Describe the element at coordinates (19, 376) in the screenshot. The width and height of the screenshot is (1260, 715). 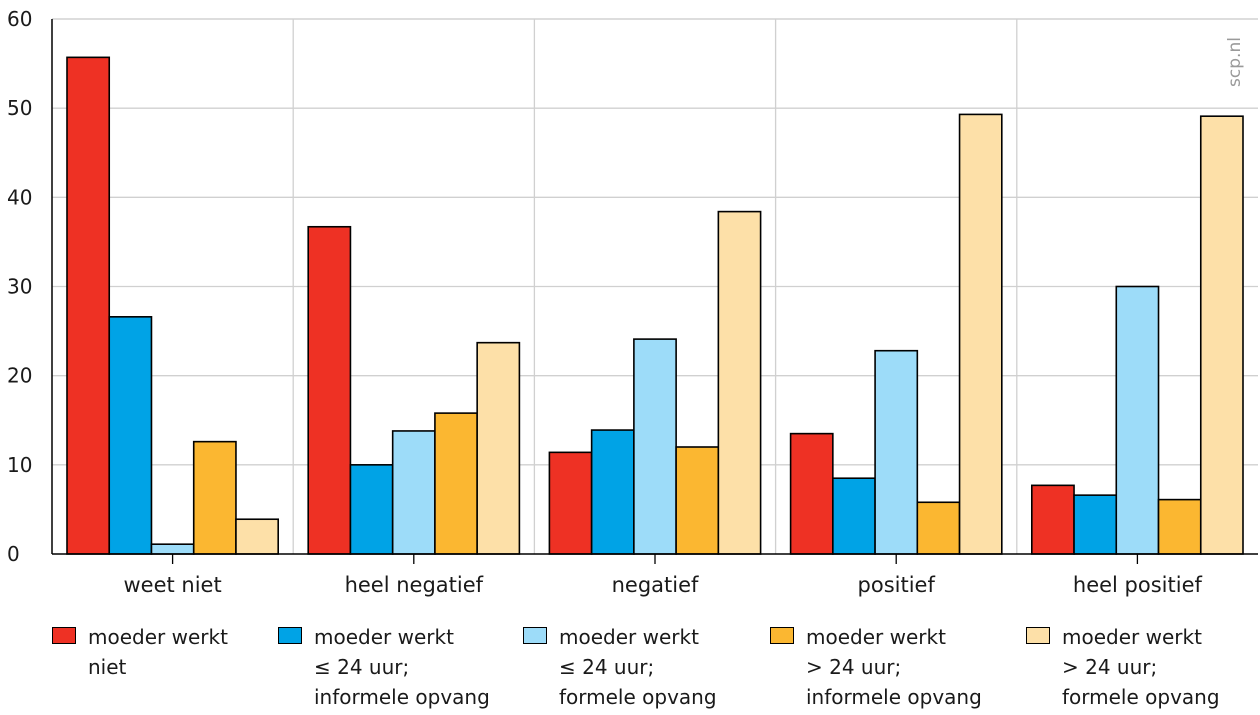
I see `y-tick-label: 20` at that location.